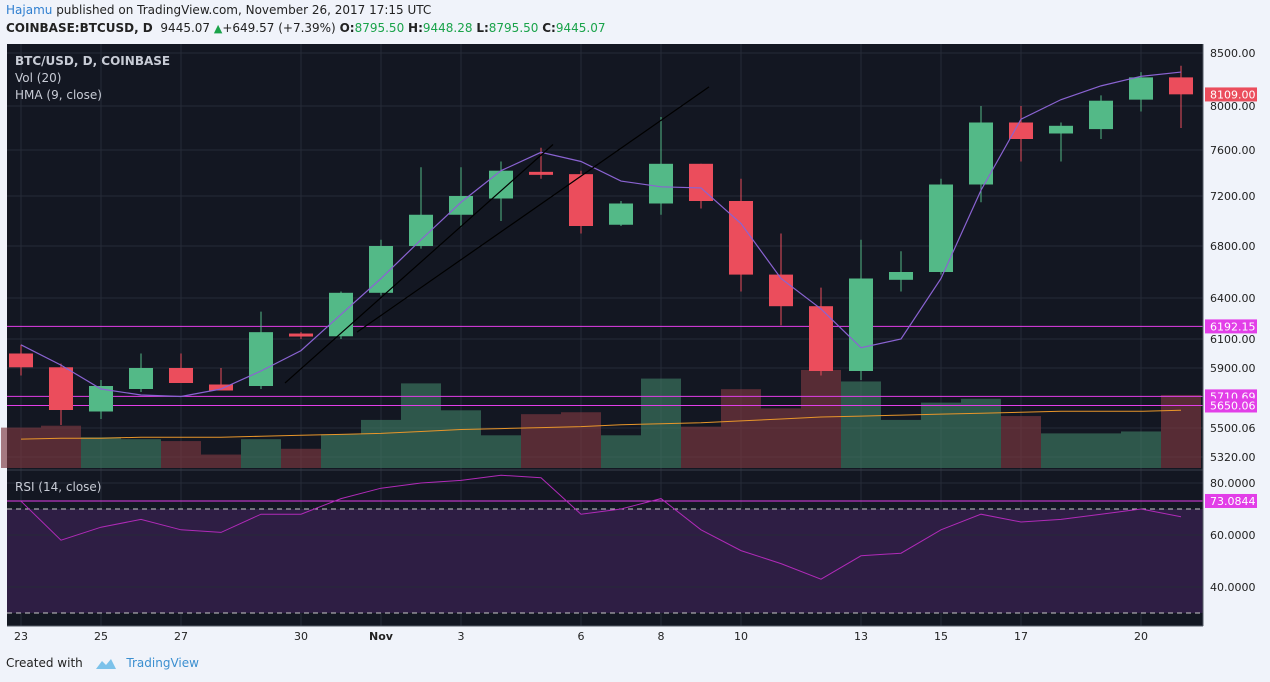  I want to click on price-tick-label: 7200.00, so click(1233, 196).